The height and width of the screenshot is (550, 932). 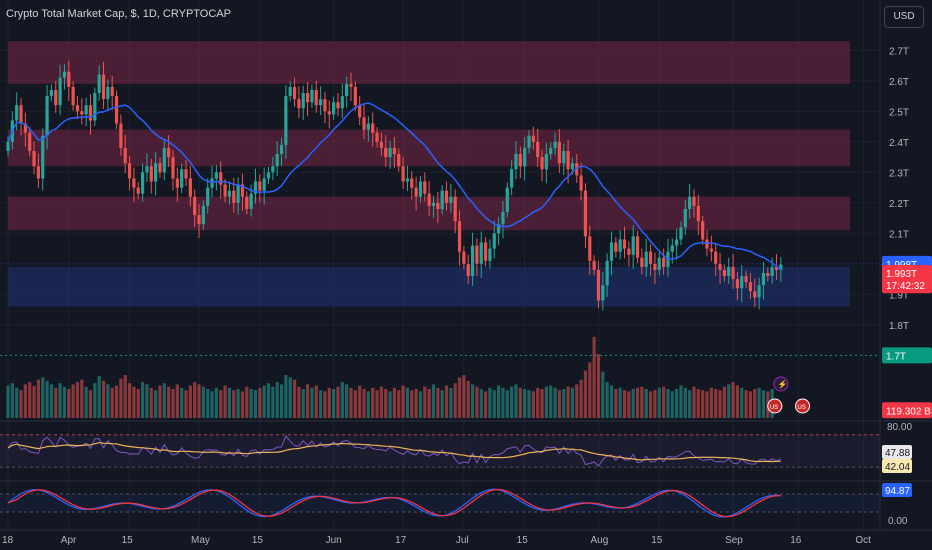 I want to click on us-flag-icon-glyph: US, so click(x=774, y=408).